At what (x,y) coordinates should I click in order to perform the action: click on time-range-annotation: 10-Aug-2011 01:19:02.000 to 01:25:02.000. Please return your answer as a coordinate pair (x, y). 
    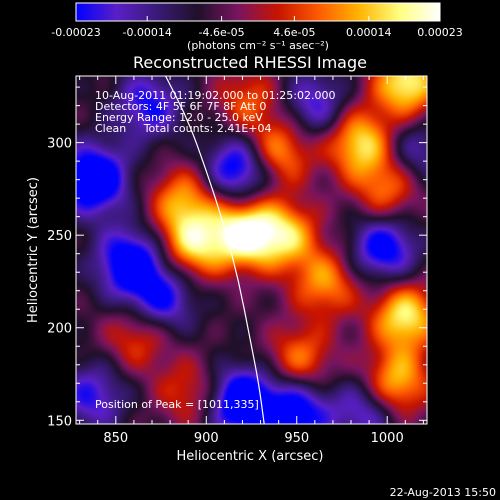
    Looking at the image, I should click on (215, 95).